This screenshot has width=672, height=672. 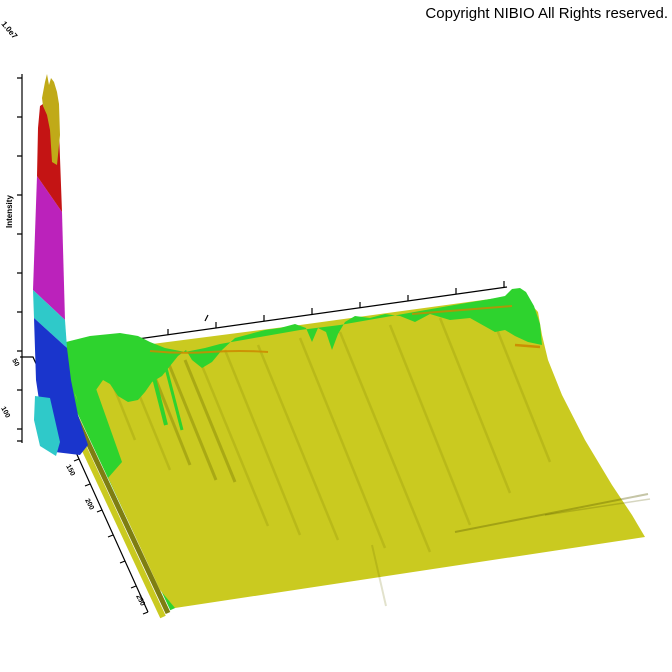 I want to click on peak-band-magenta, so click(x=49, y=248).